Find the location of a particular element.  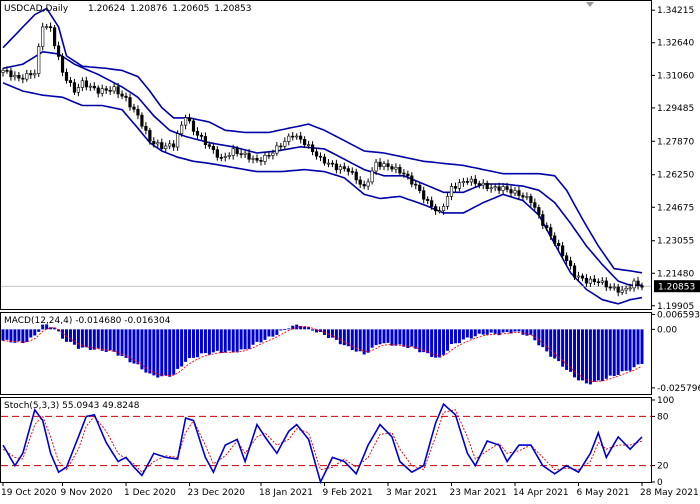

stoch-signal-line is located at coordinates (322, 441).